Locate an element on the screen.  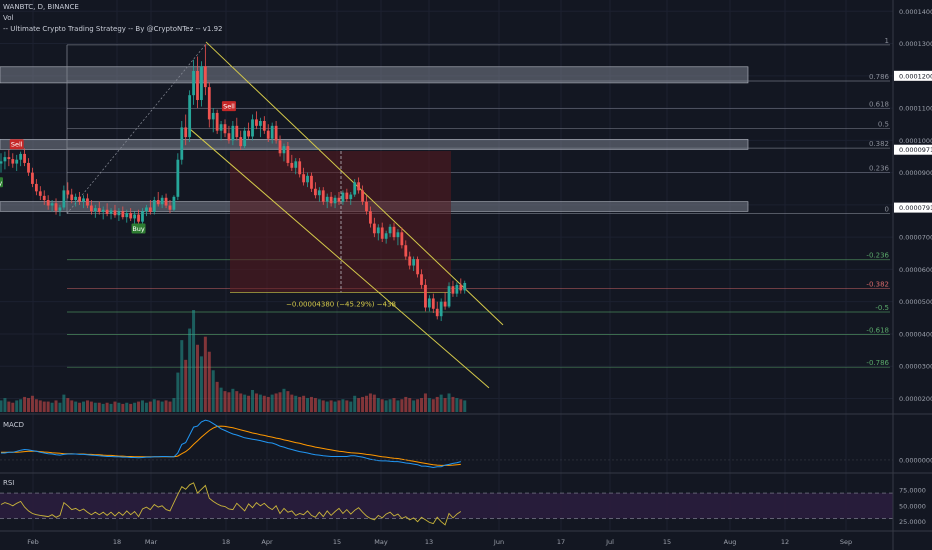
macd-label: MACD is located at coordinates (13, 425).